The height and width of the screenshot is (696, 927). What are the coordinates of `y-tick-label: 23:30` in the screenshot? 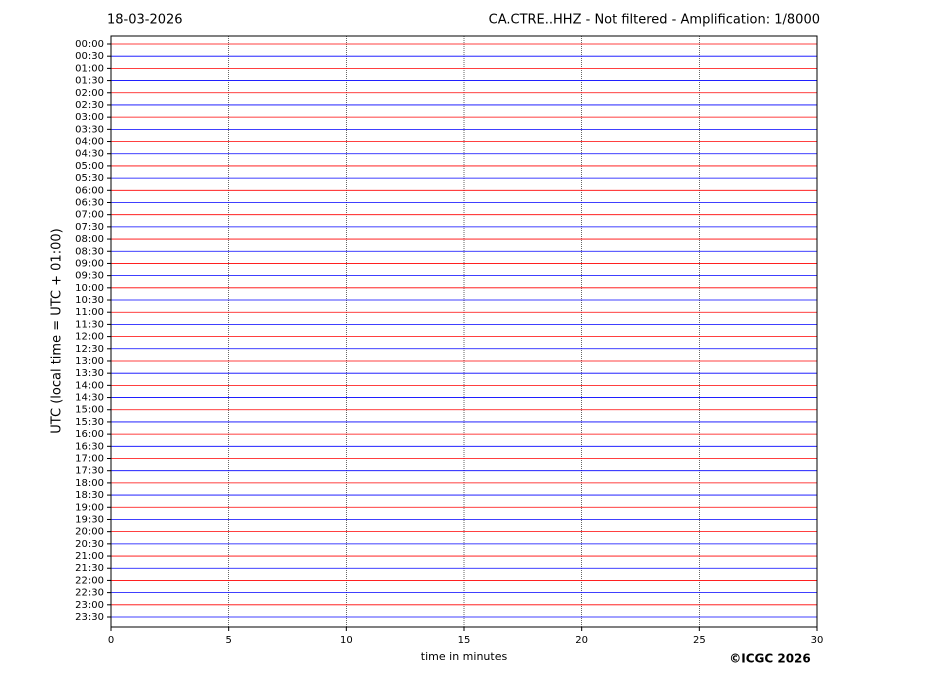 It's located at (89, 617).